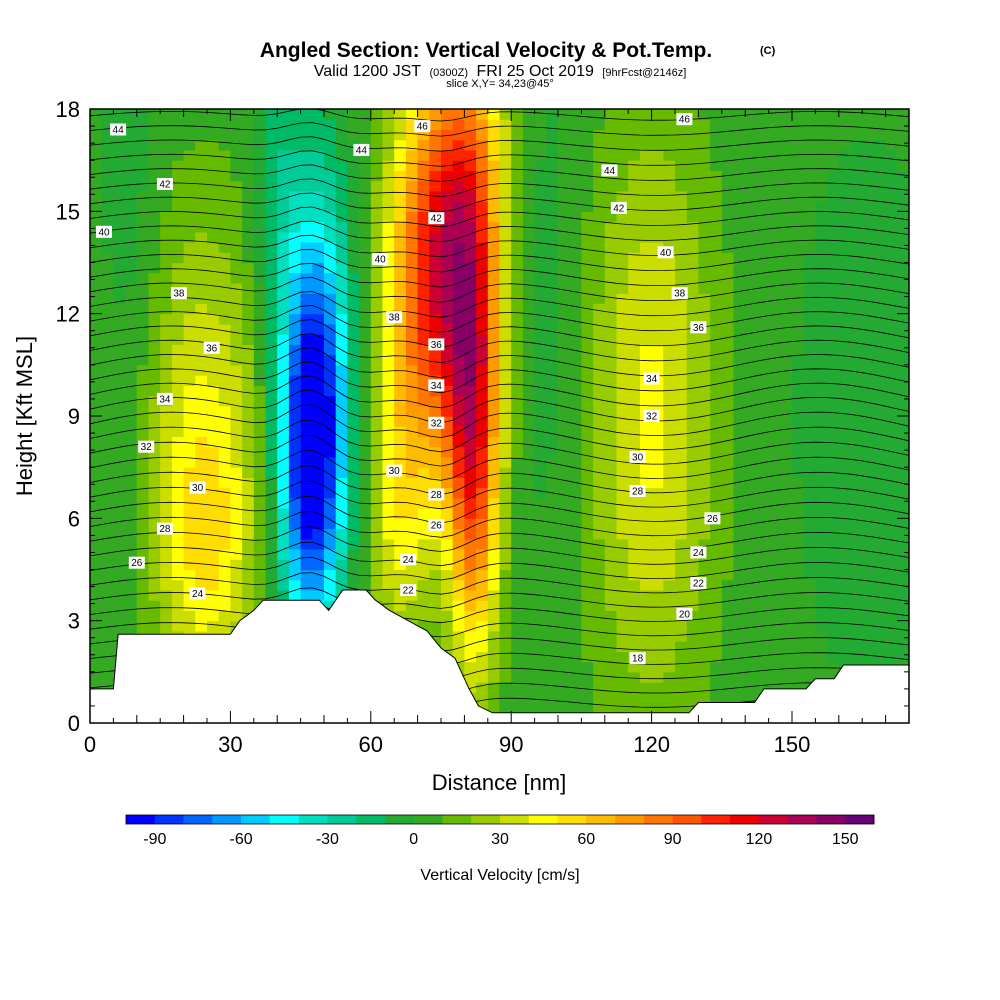 The height and width of the screenshot is (1000, 1000). I want to click on terrain-shape, so click(499, 656).